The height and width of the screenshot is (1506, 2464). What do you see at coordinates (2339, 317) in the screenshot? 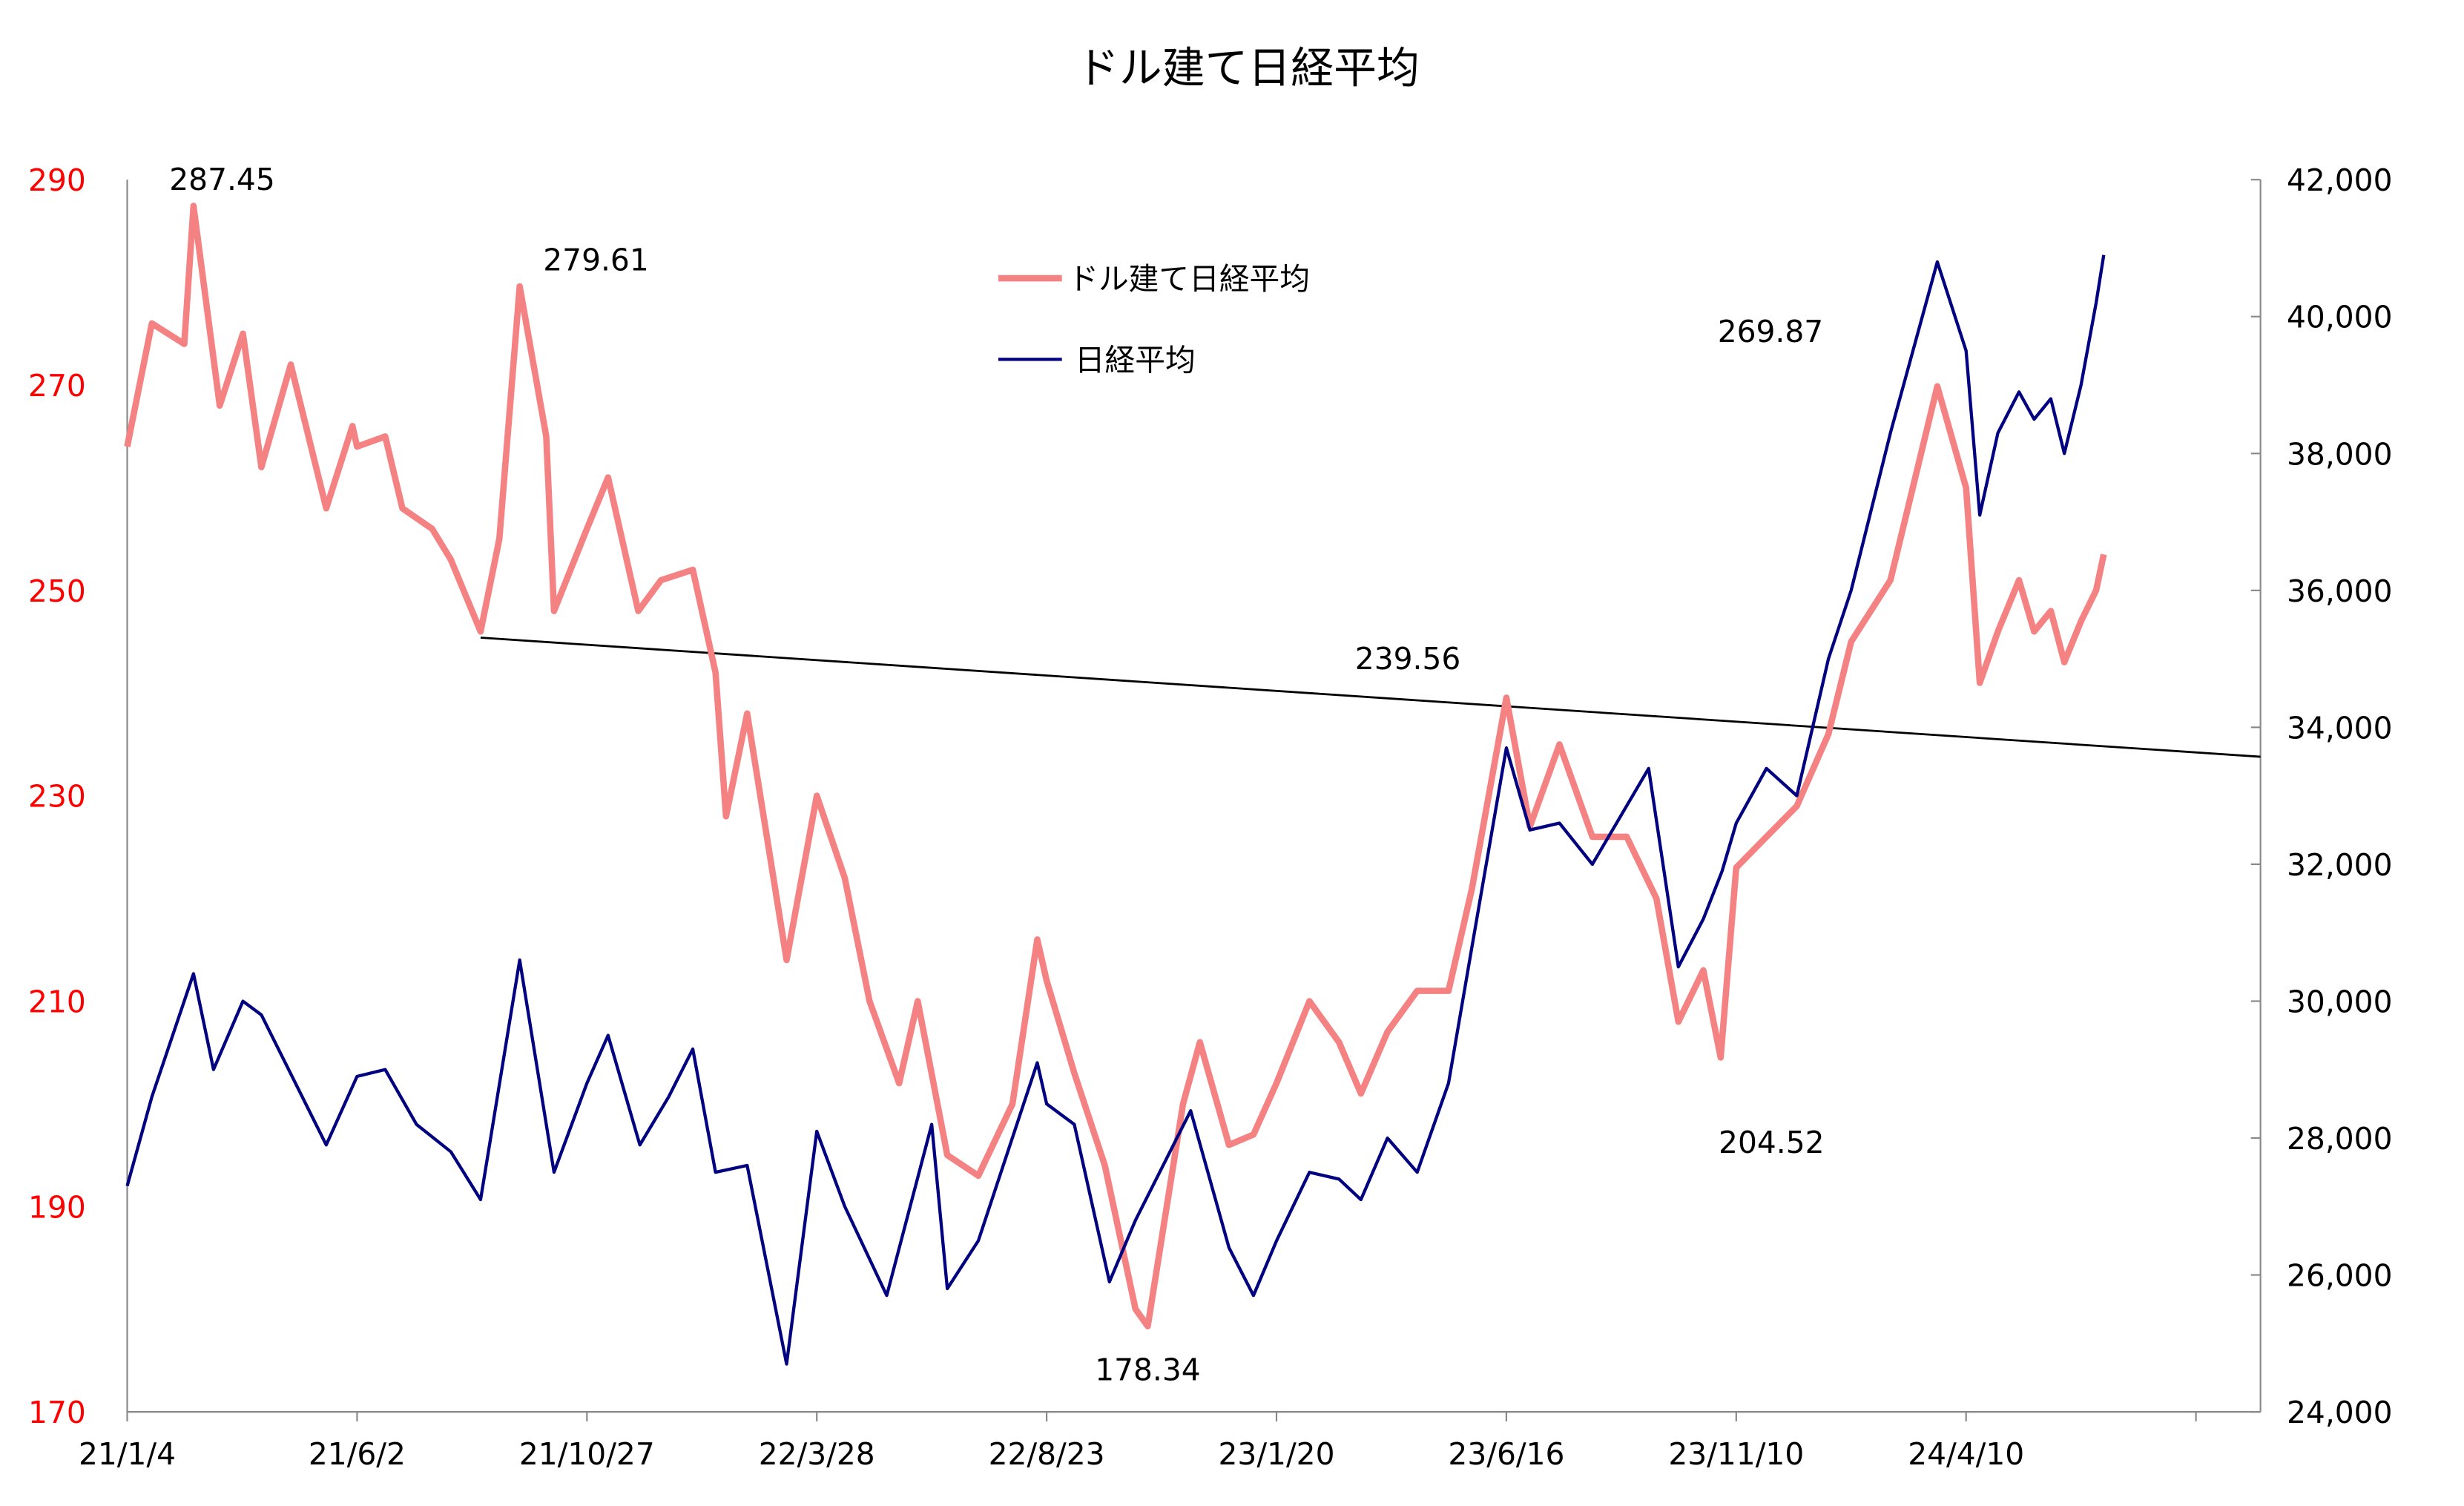
I see `right-tick-label: 40,000` at bounding box center [2339, 317].